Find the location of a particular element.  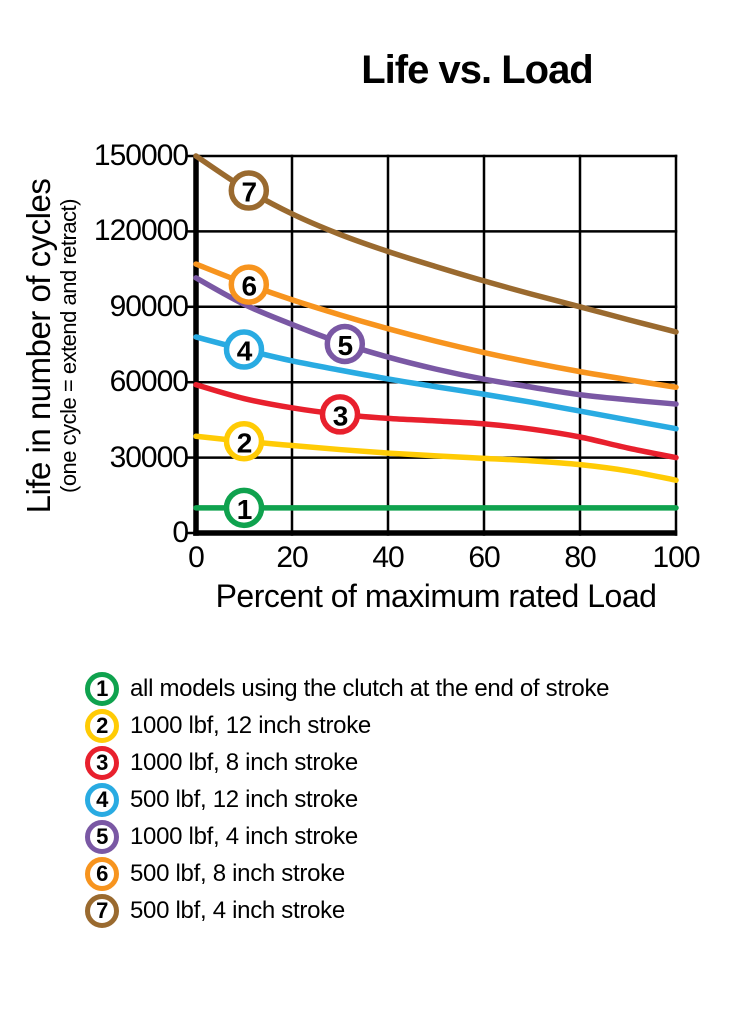

legend-marker-2: 2 is located at coordinates (102, 726).